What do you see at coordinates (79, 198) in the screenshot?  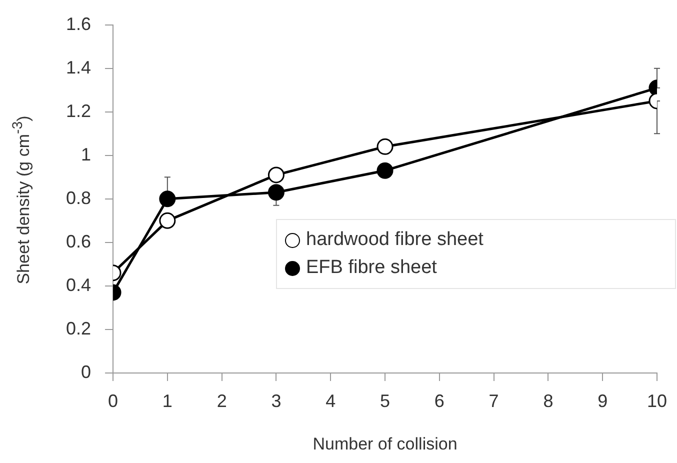 I see `y-tick-label: 0.8` at bounding box center [79, 198].